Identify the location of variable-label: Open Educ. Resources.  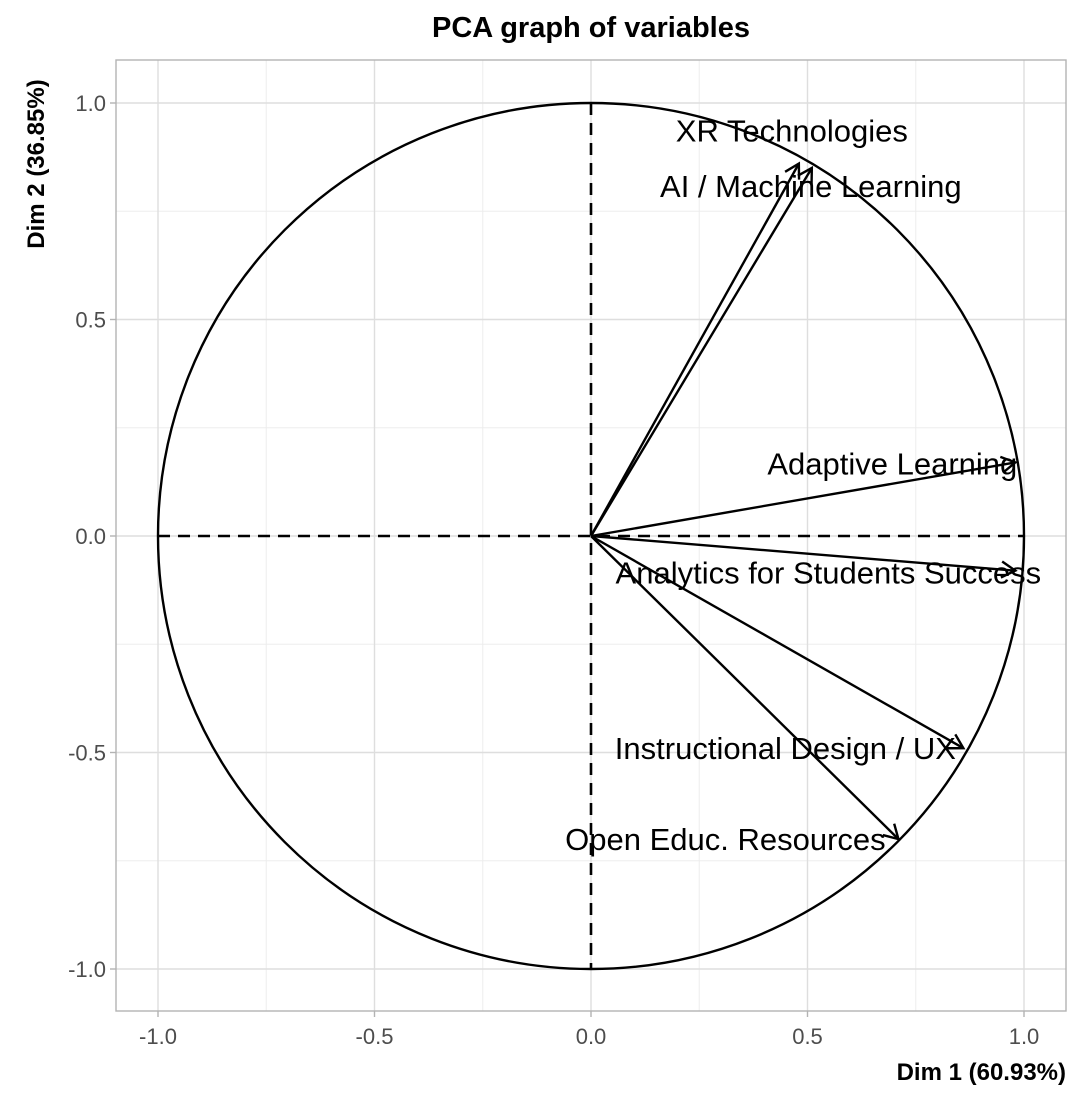
(725, 839).